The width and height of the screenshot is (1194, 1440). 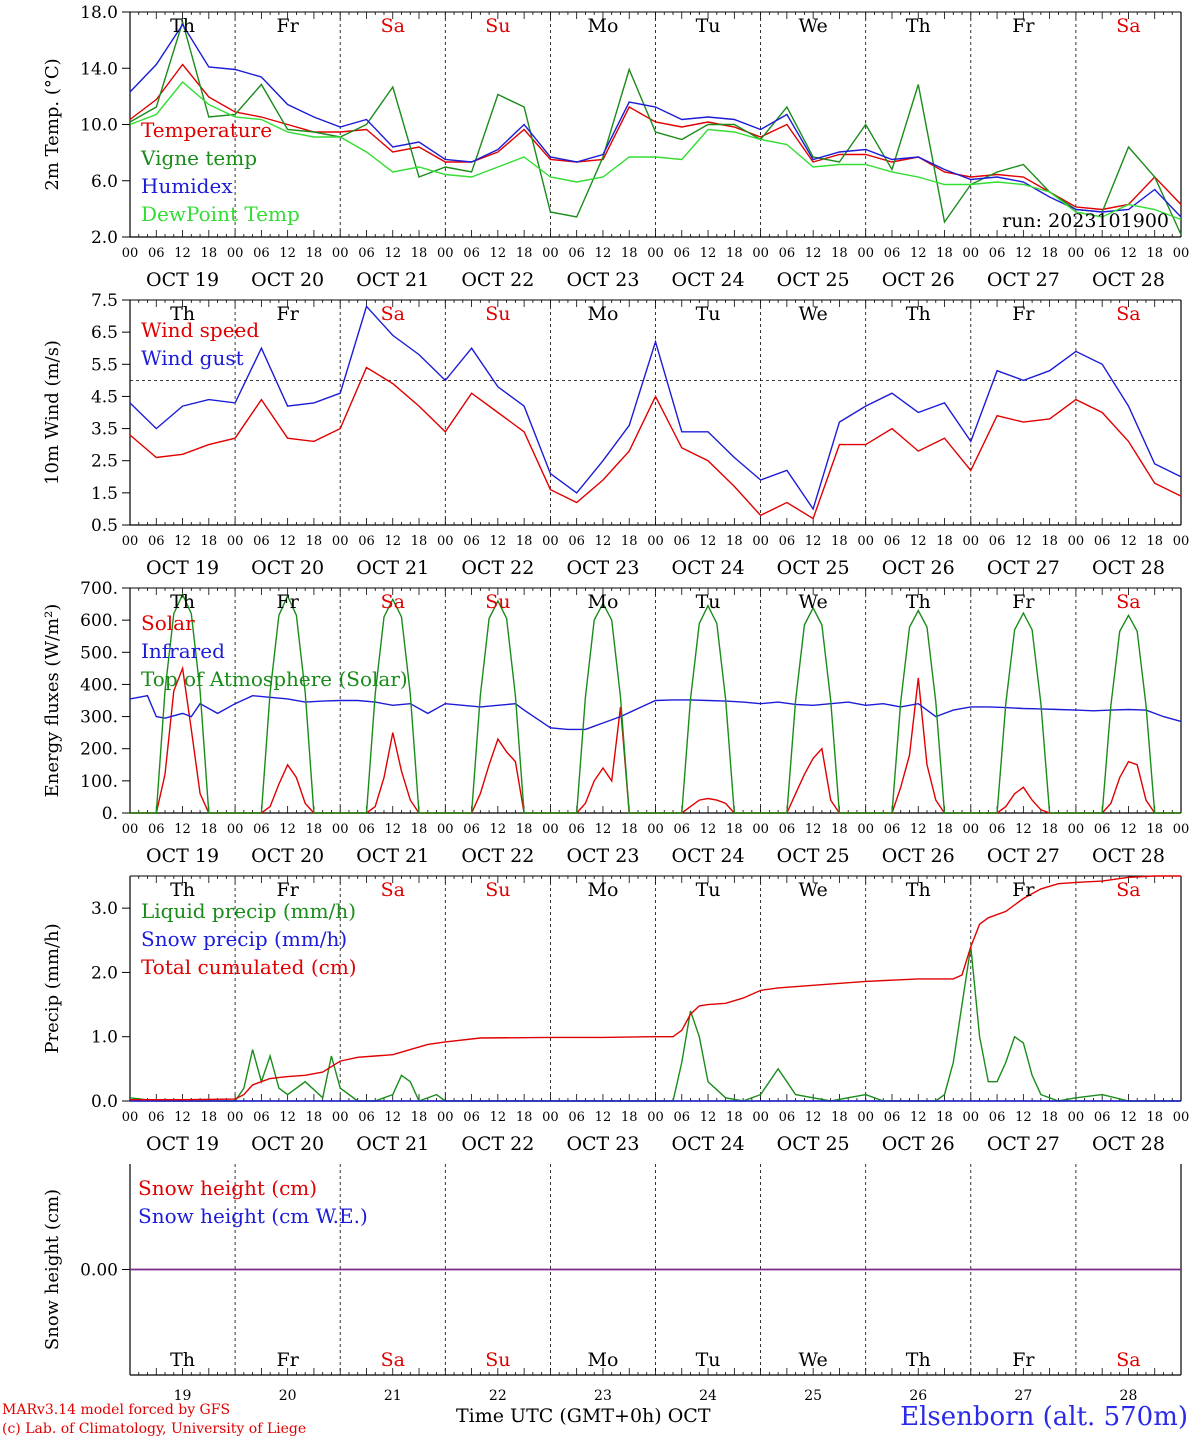 I want to click on y-tick-label: 6.0, so click(x=104, y=182).